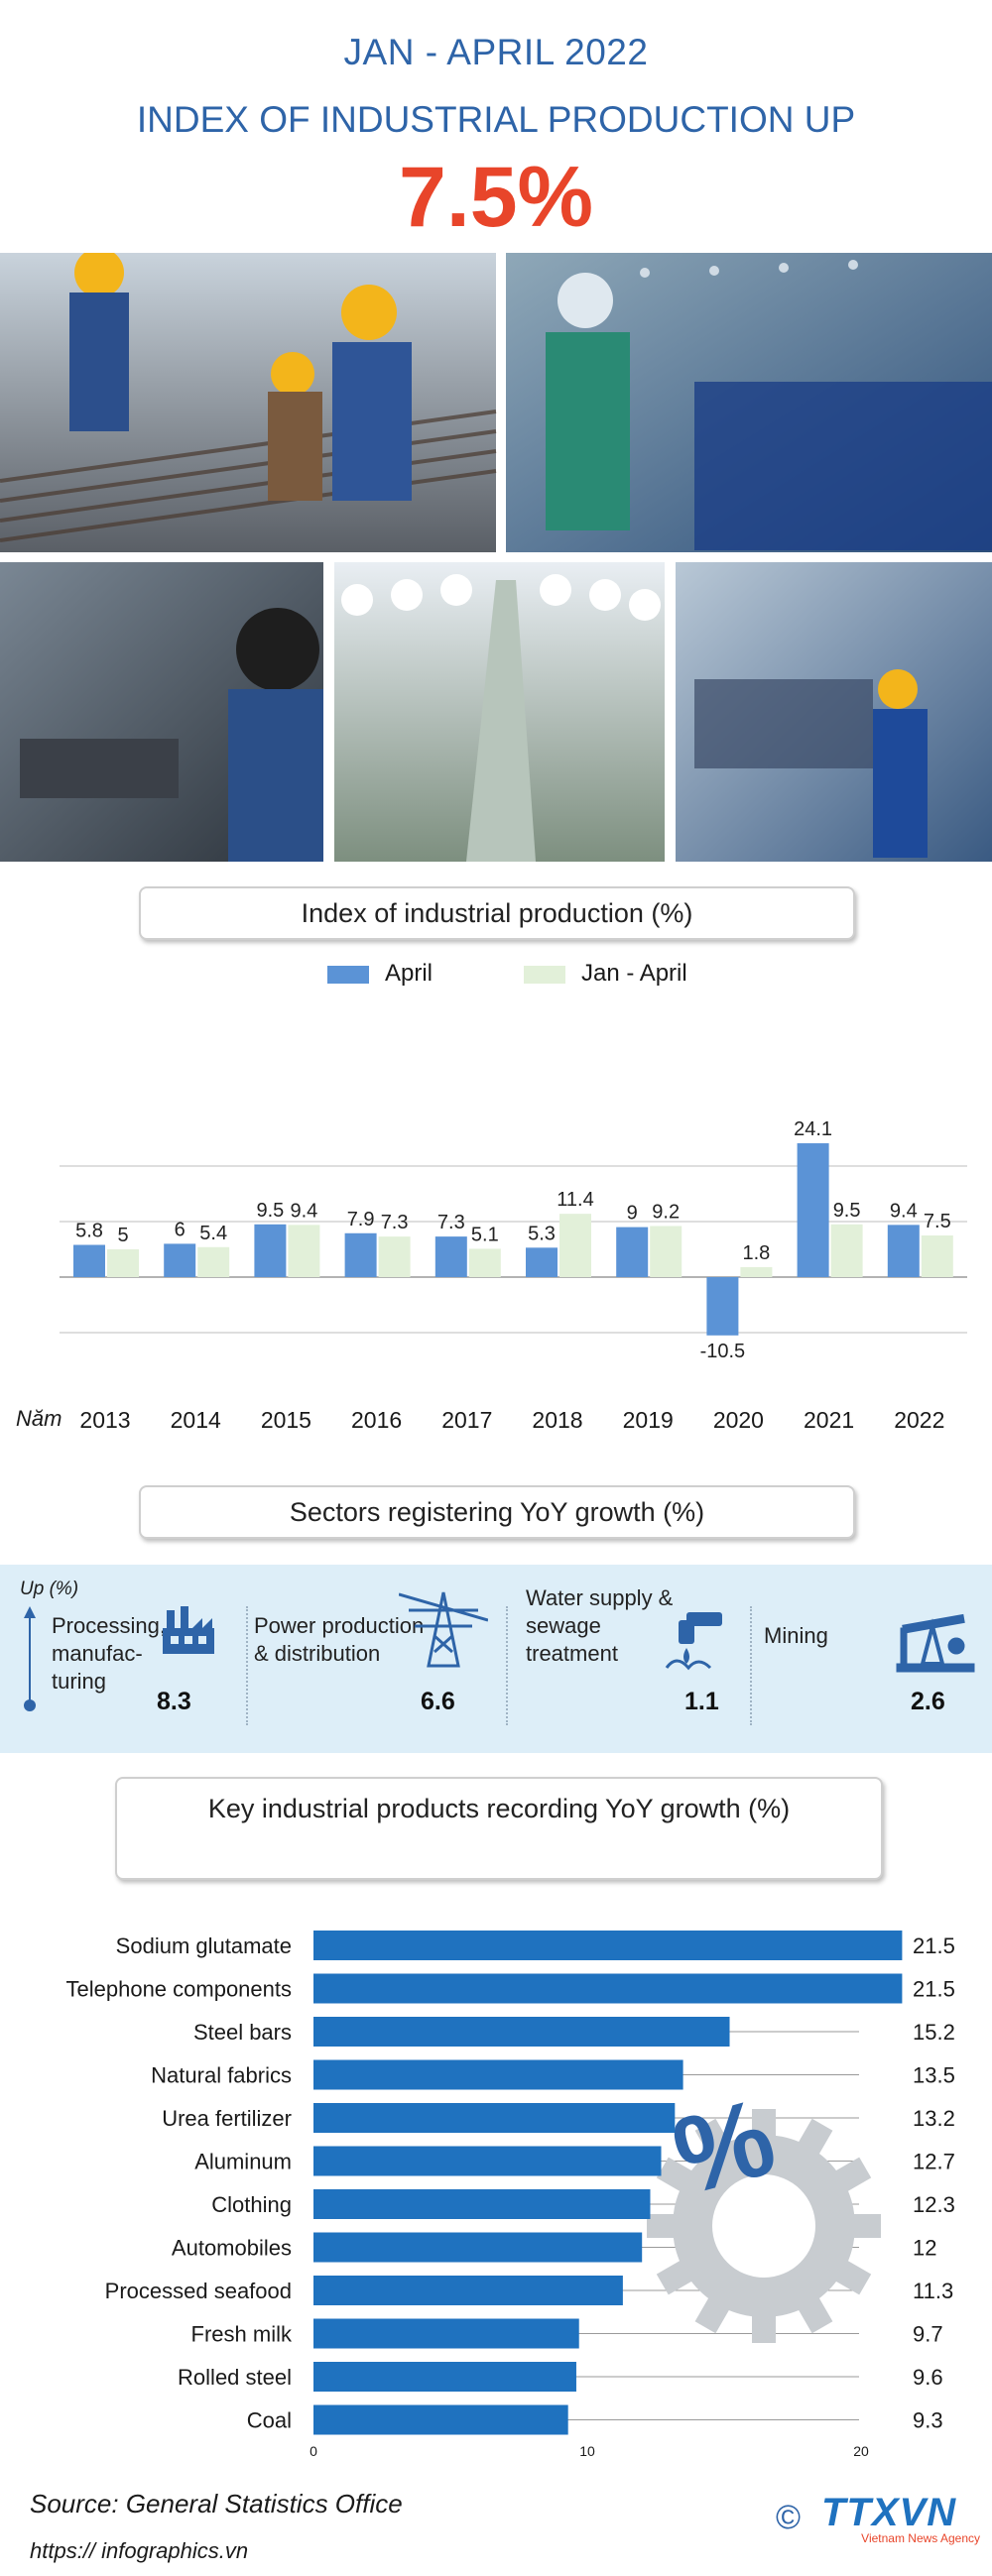  Describe the element at coordinates (213, 1233) in the screenshot. I see `data-label: 5.4` at that location.